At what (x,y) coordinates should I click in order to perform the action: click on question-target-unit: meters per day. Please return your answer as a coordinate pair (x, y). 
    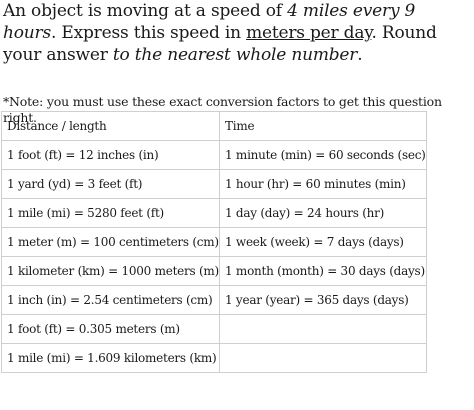
    Looking at the image, I should click on (309, 33).